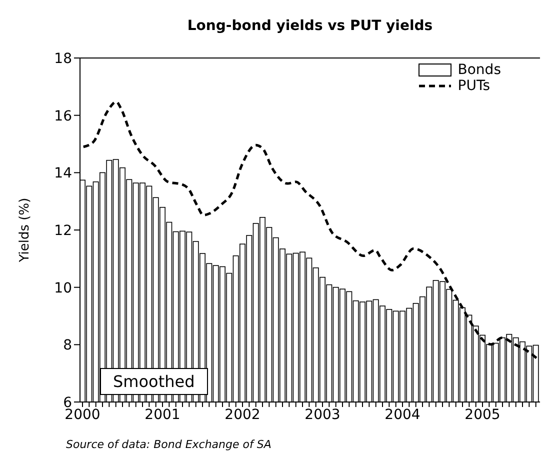  Describe the element at coordinates (154, 381) in the screenshot. I see `annotation: Smoothed` at that location.